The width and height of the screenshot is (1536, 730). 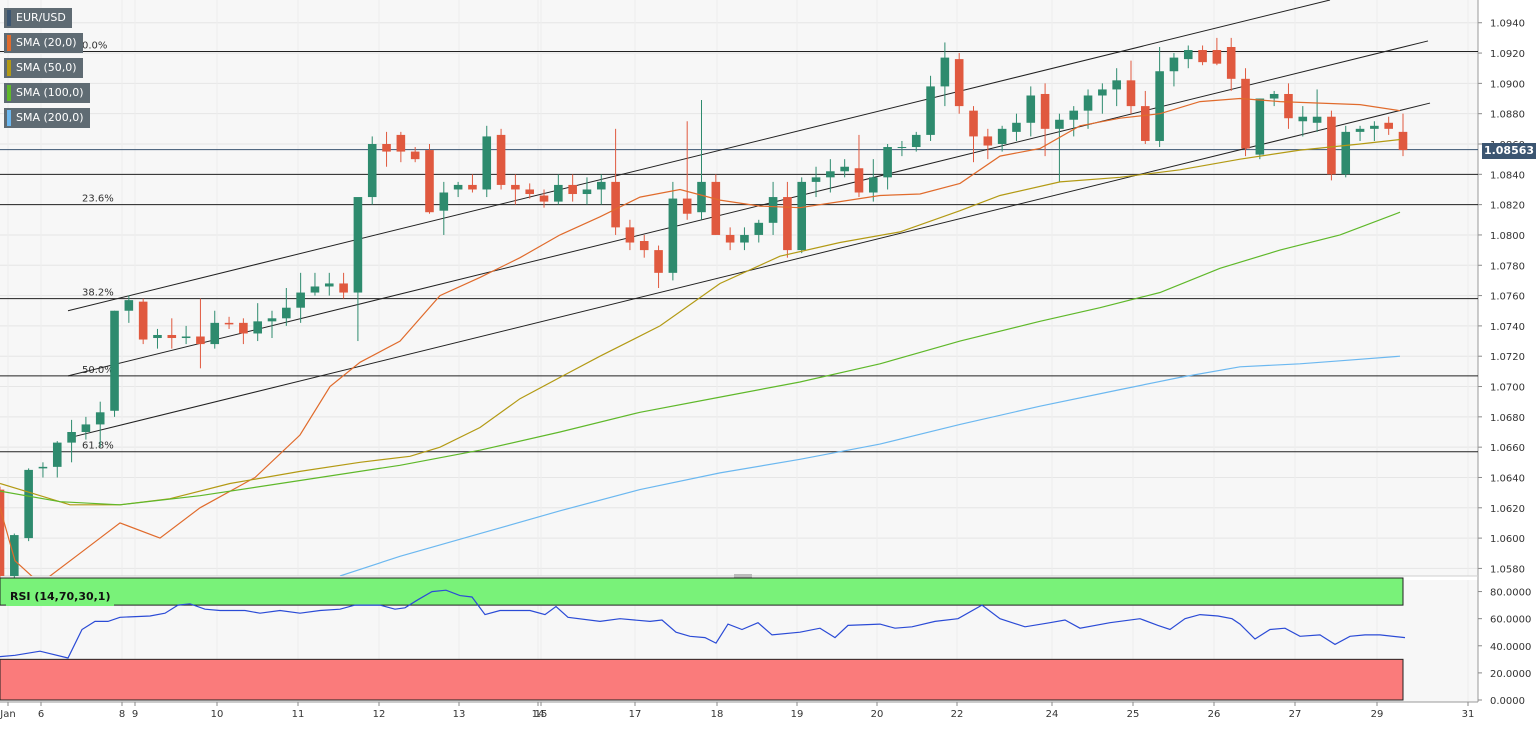 I want to click on rsi-overbought-zone, so click(x=702, y=591).